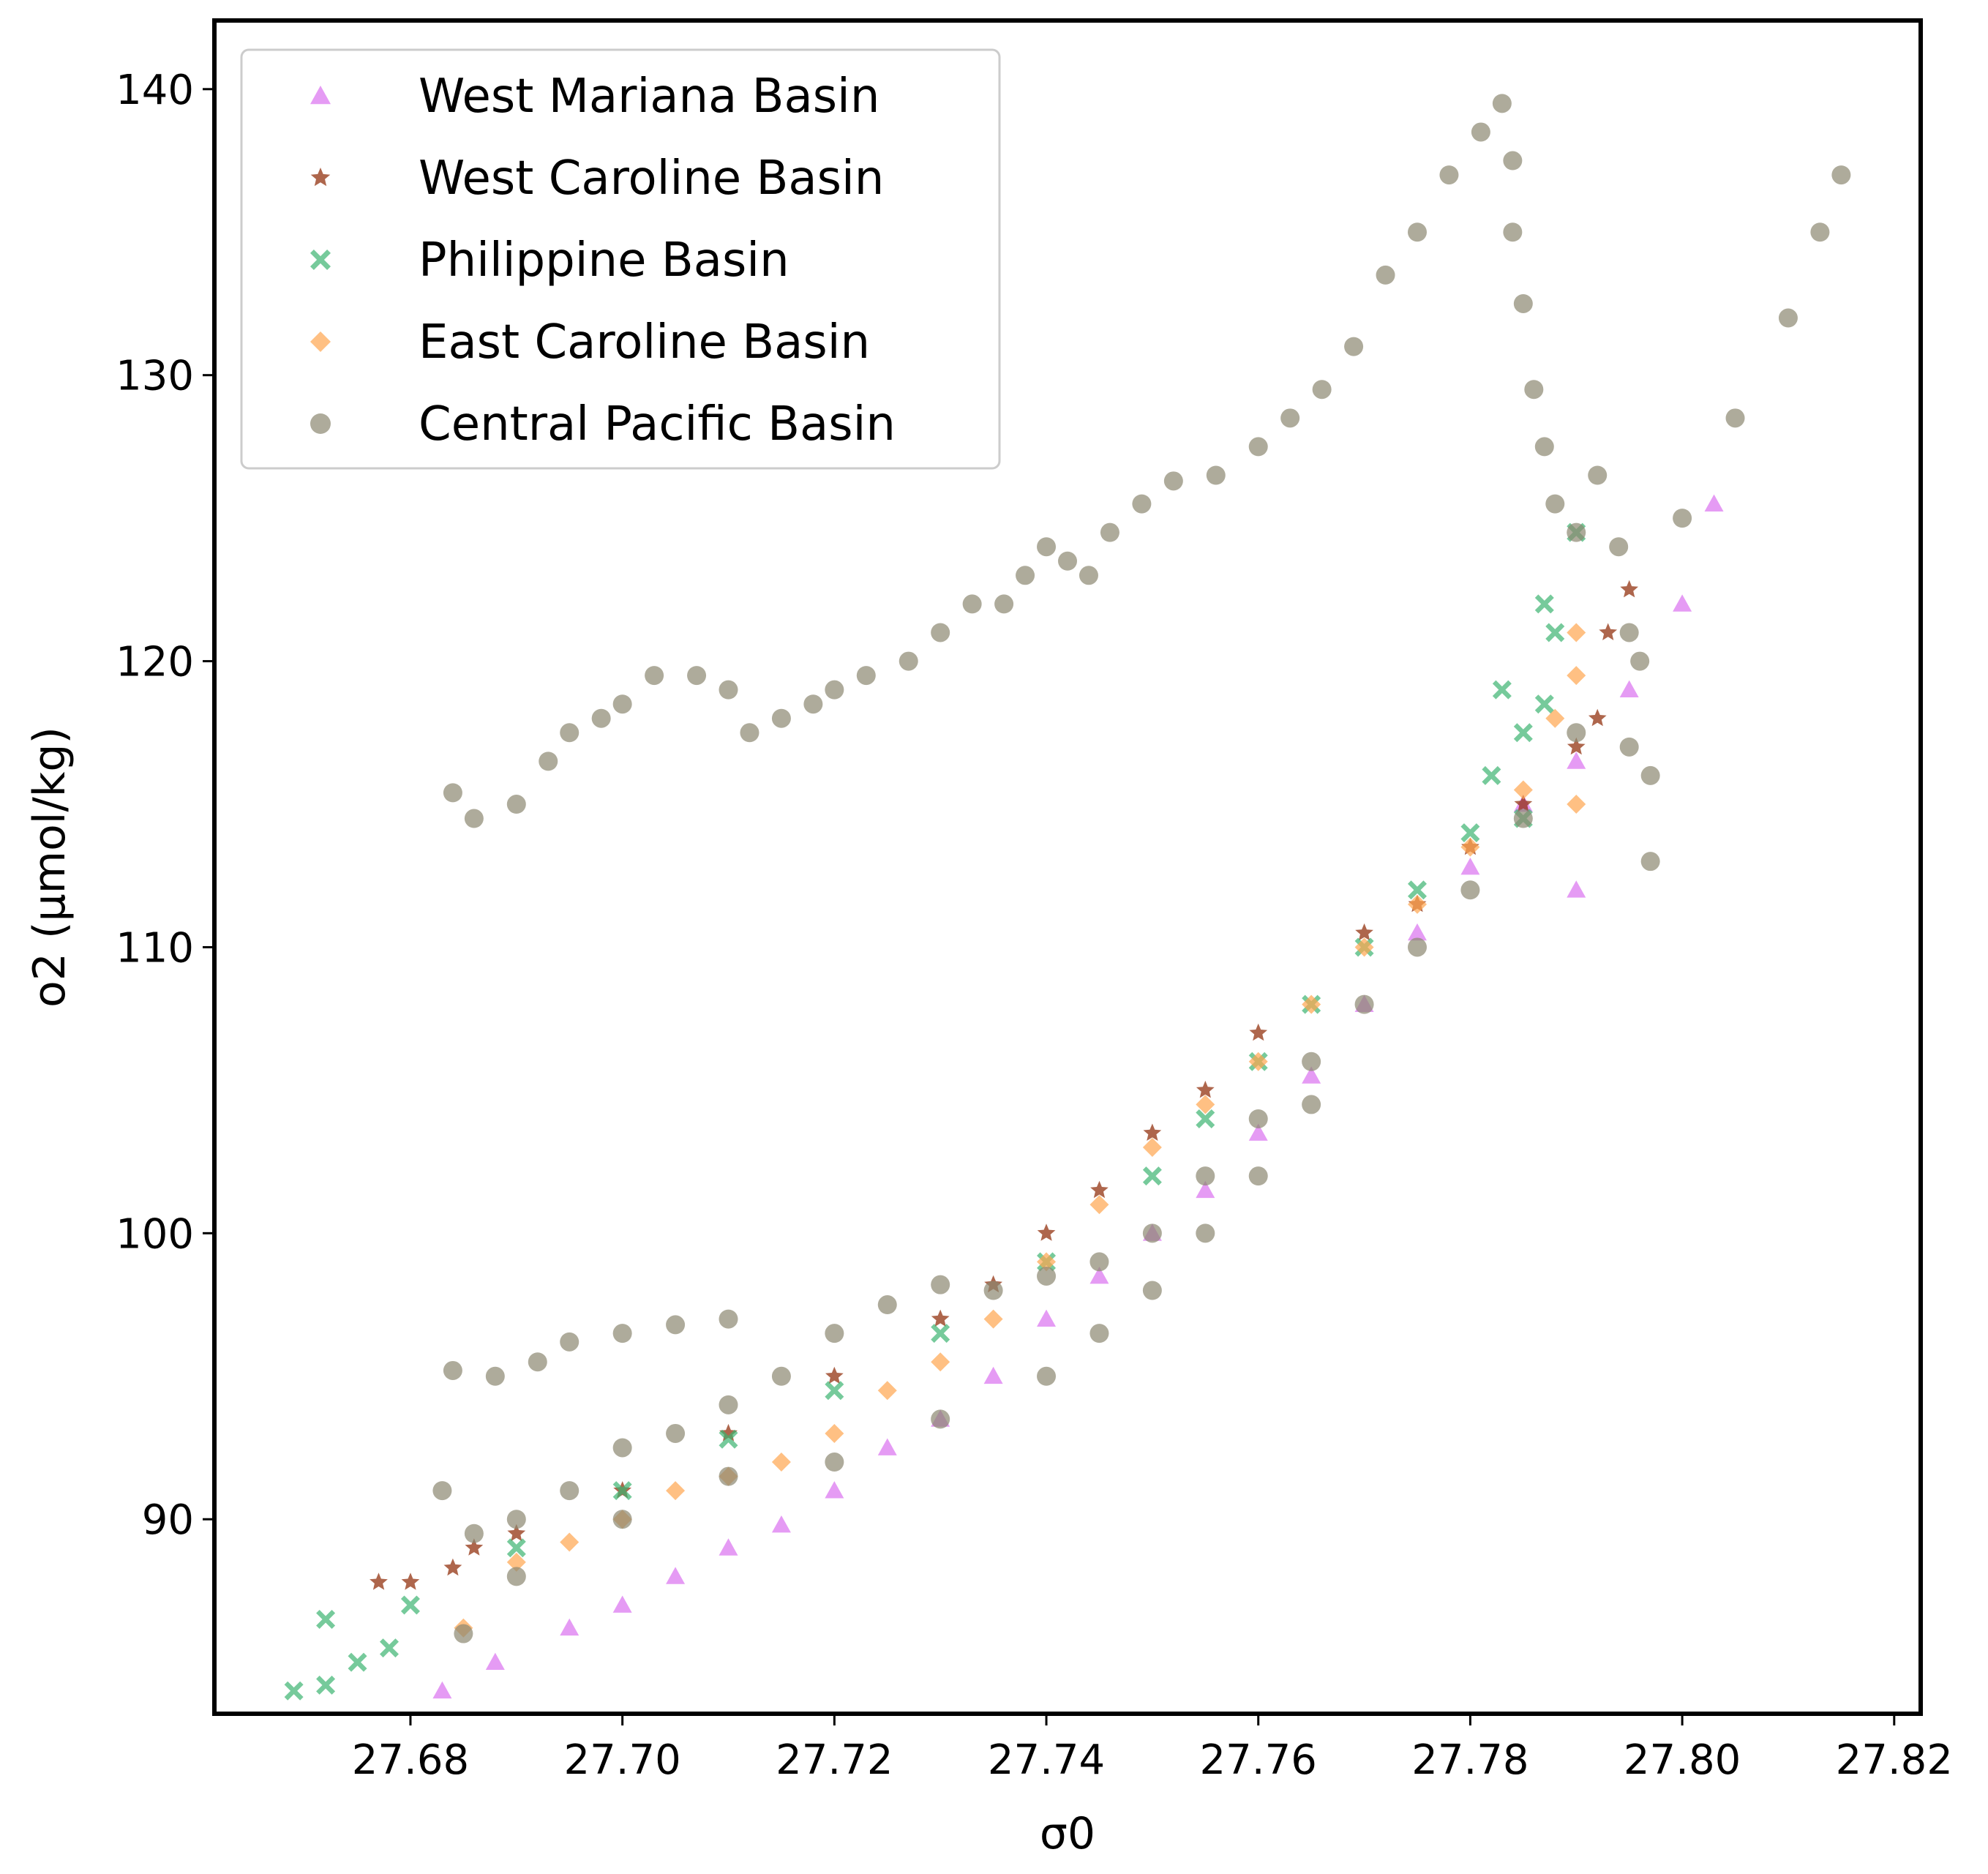 The image size is (1988, 1874). I want to click on x-tick-label: 27.70, so click(622, 1760).